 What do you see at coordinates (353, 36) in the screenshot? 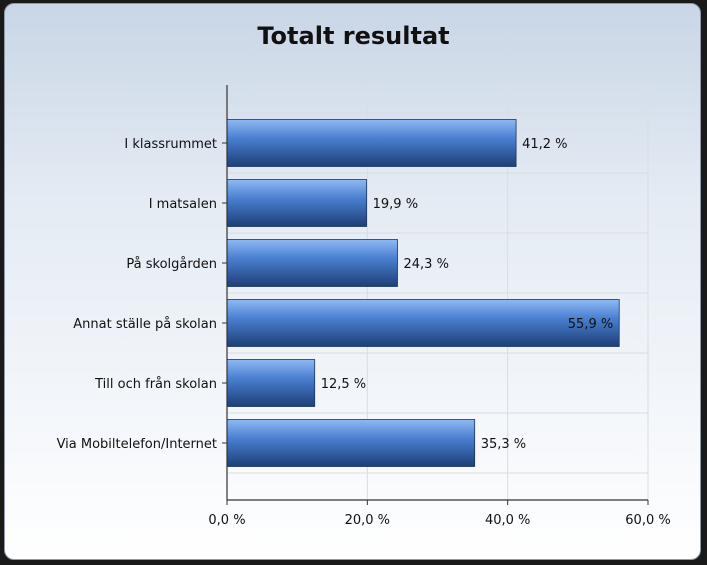
I see `chart-title: Totalt resultat` at bounding box center [353, 36].